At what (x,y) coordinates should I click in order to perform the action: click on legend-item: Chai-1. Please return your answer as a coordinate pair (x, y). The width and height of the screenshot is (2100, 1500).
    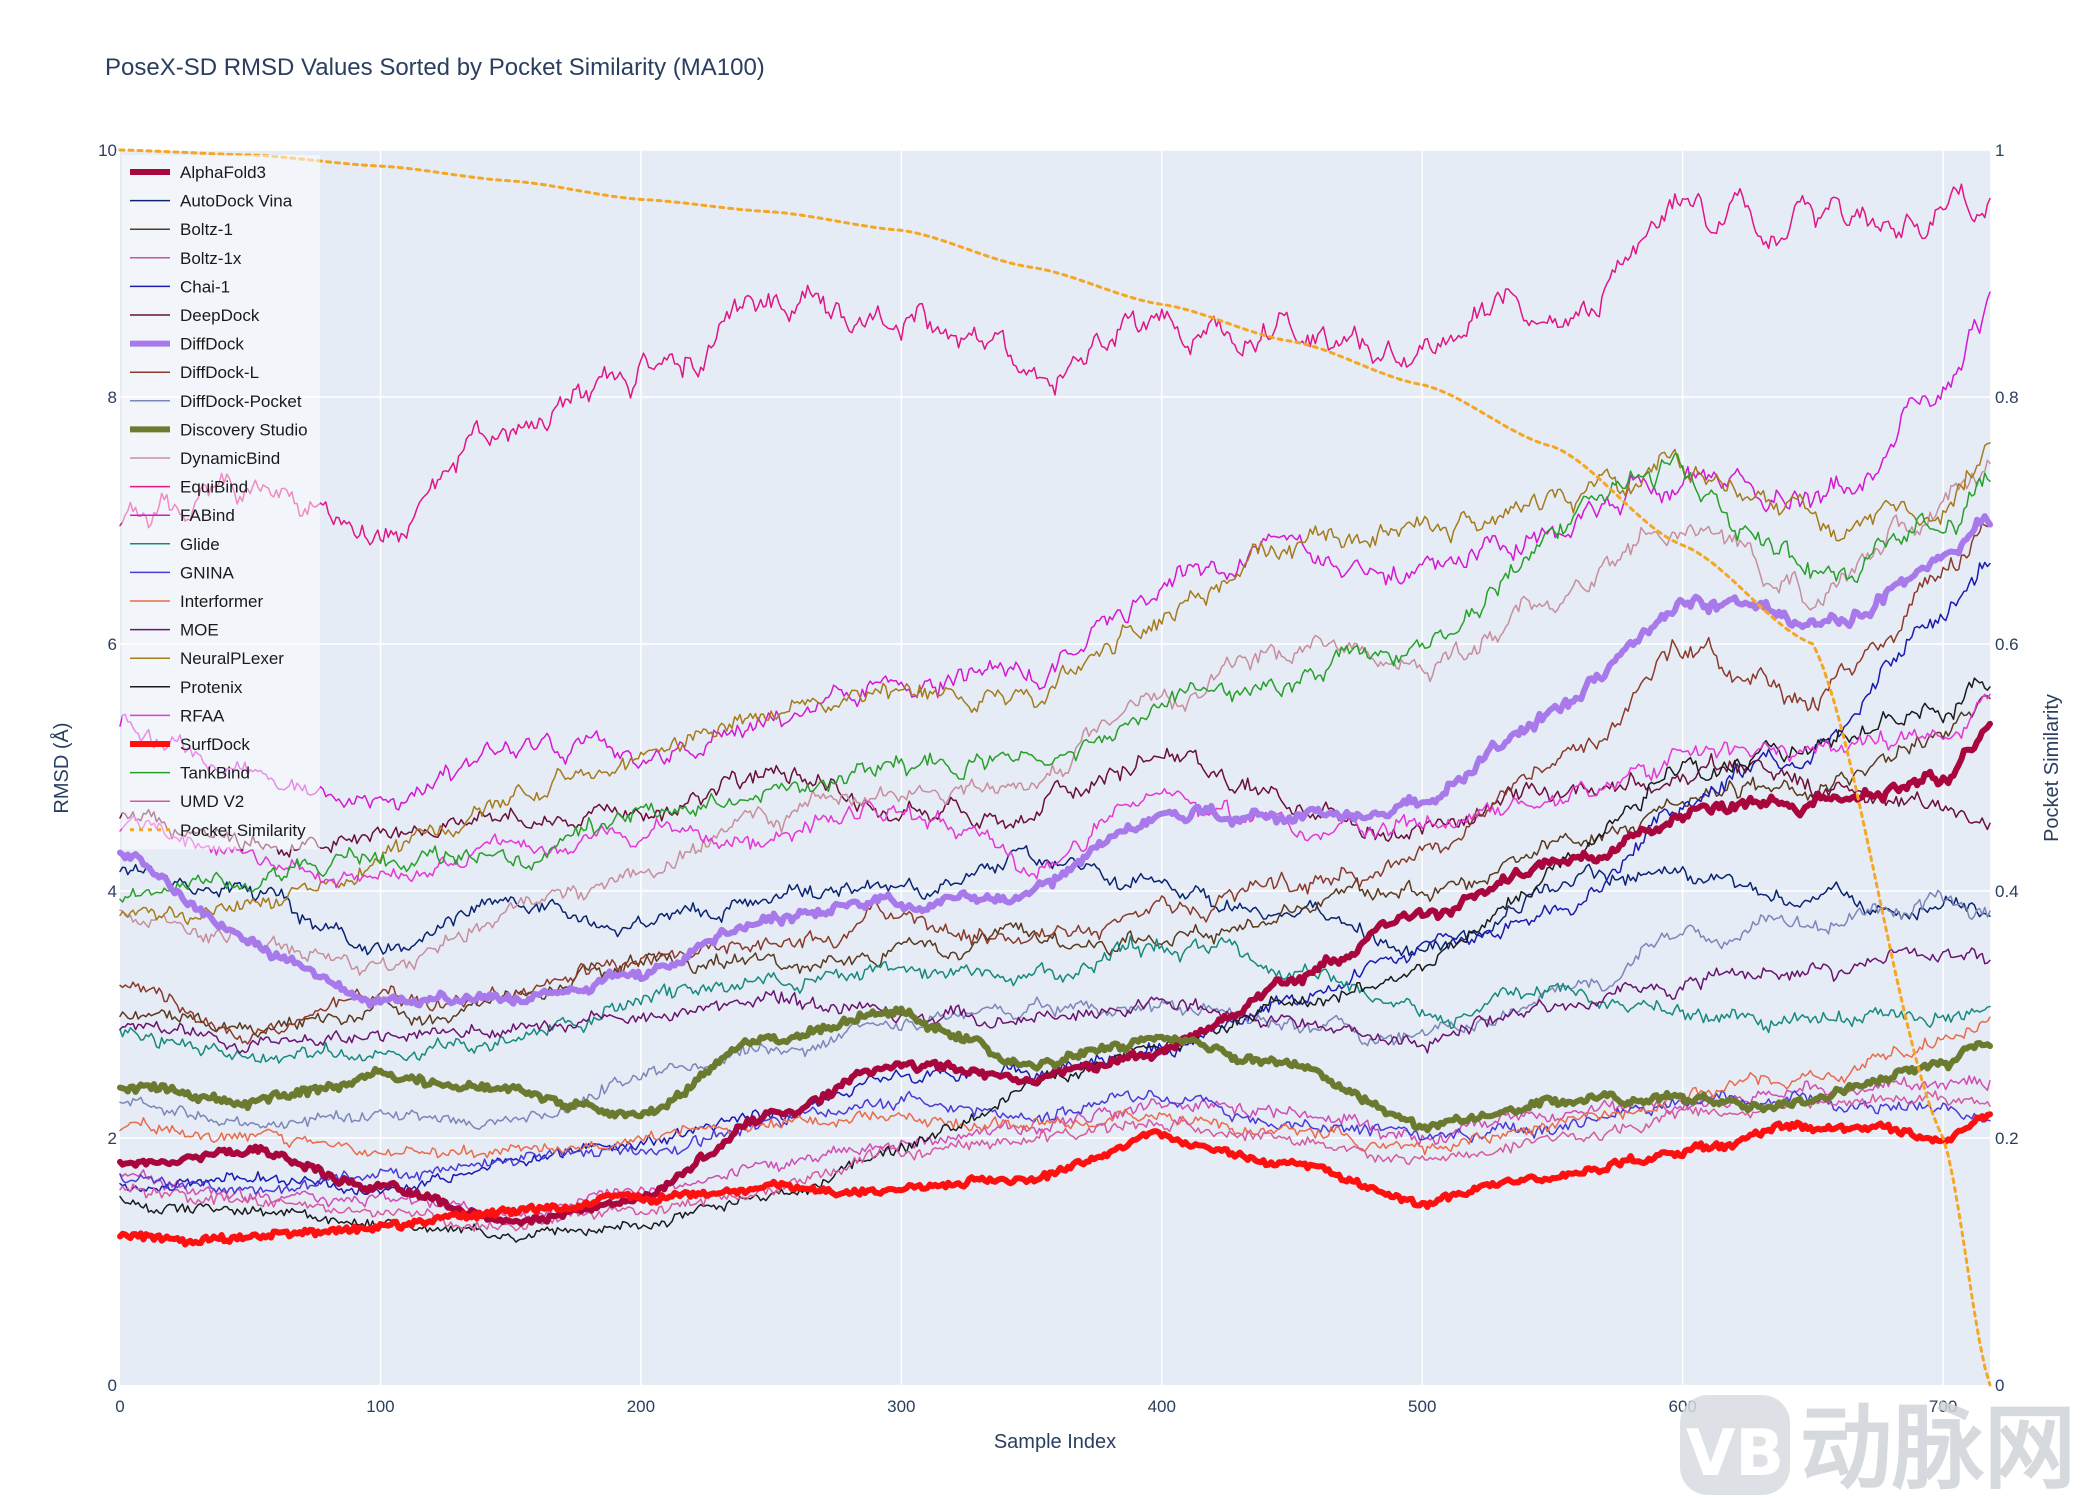
    Looking at the image, I should click on (180, 286).